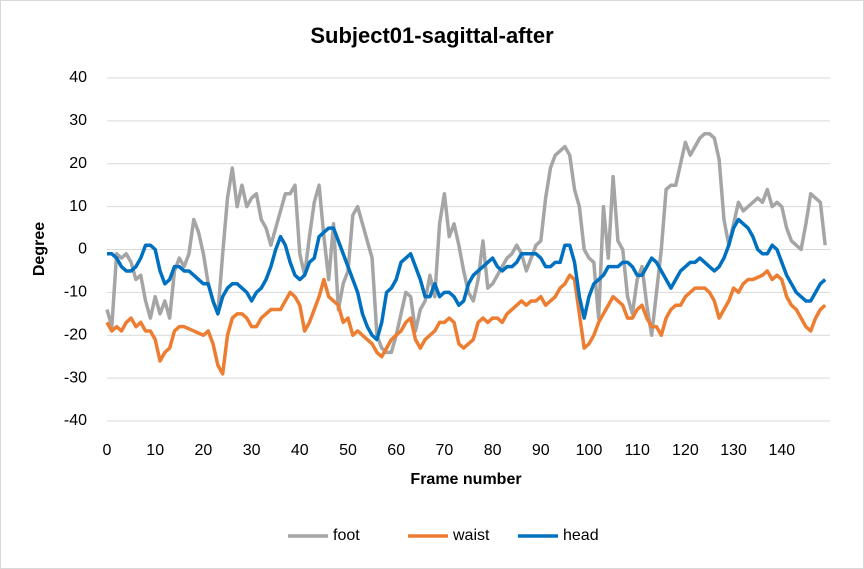 Image resolution: width=864 pixels, height=569 pixels. Describe the element at coordinates (781, 450) in the screenshot. I see `x-tick-label: 140` at that location.